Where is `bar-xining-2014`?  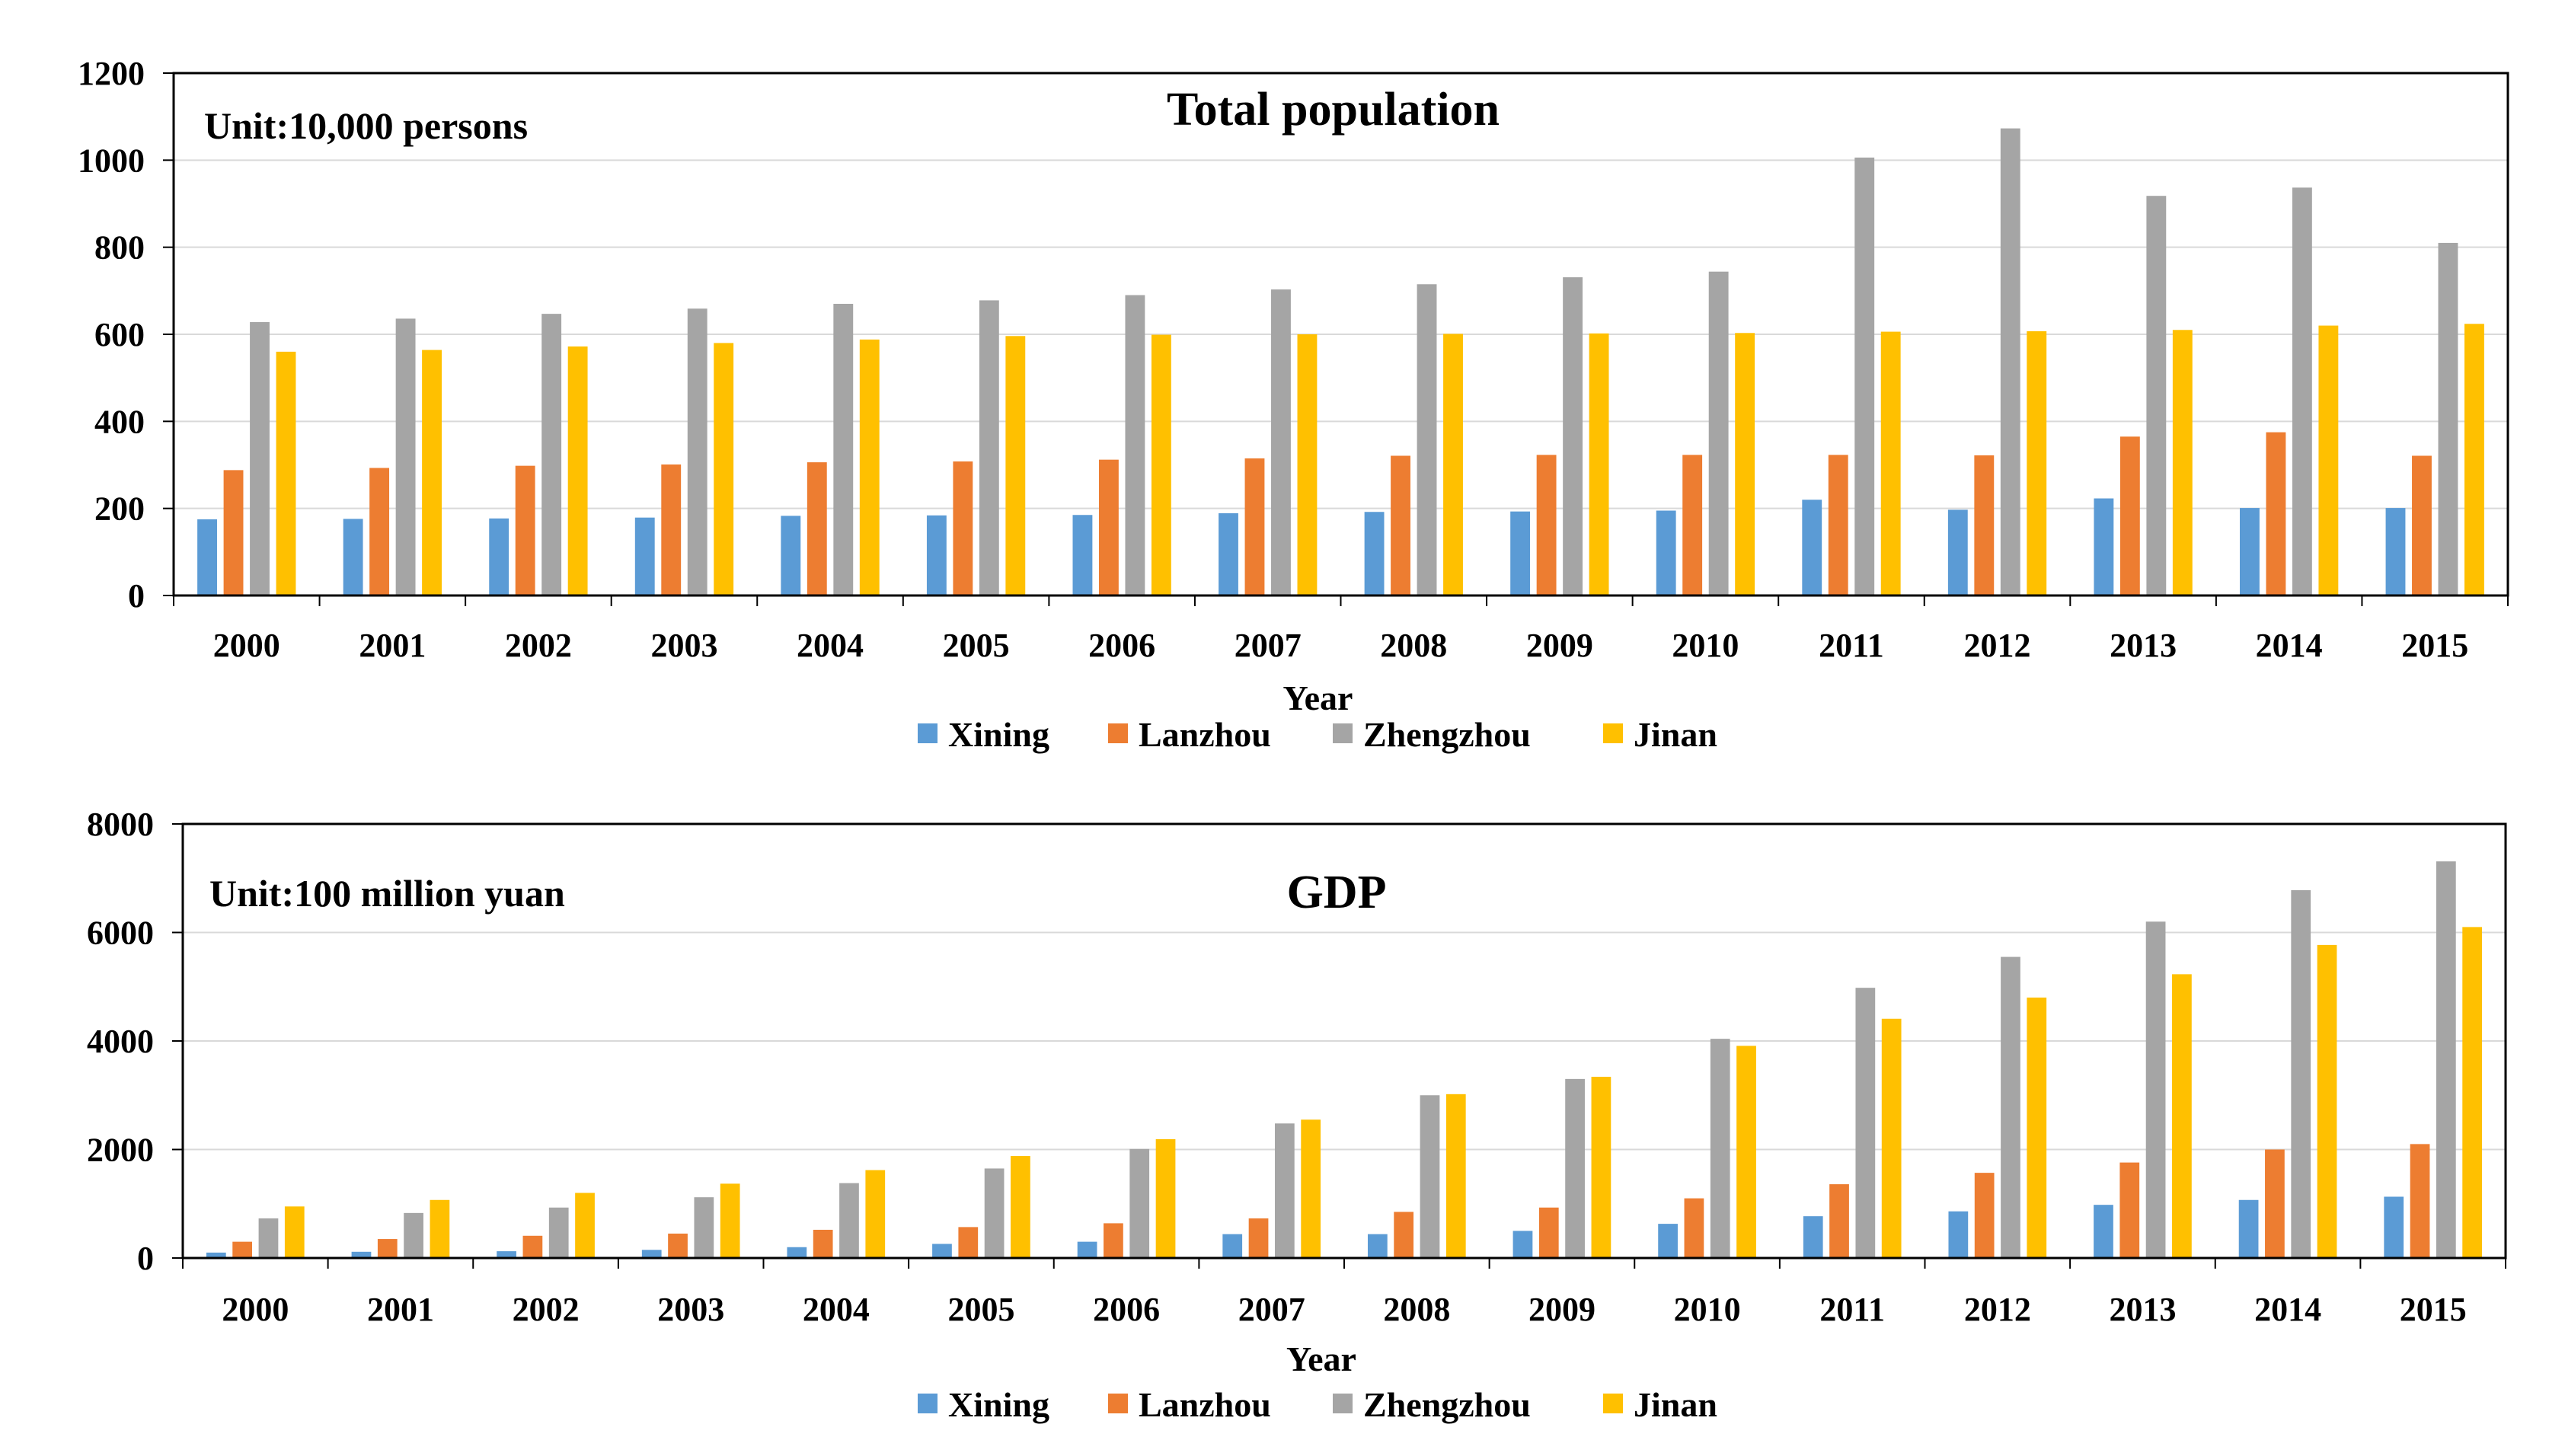 bar-xining-2014 is located at coordinates (2250, 551).